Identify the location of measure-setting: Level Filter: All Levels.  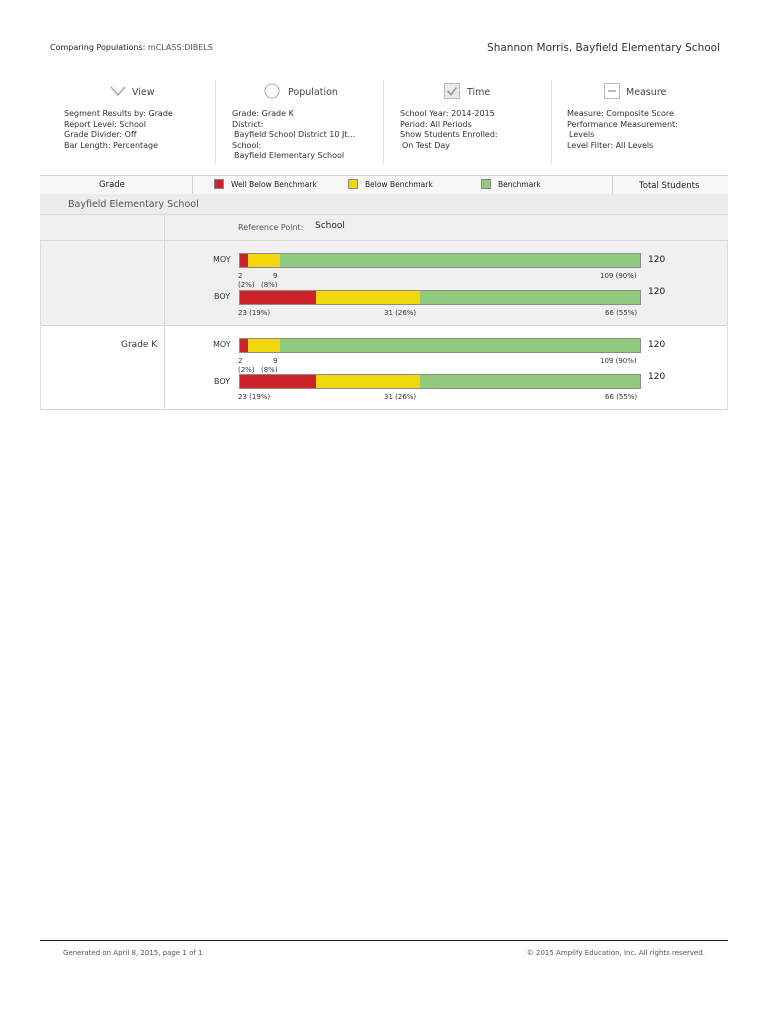
(610, 145).